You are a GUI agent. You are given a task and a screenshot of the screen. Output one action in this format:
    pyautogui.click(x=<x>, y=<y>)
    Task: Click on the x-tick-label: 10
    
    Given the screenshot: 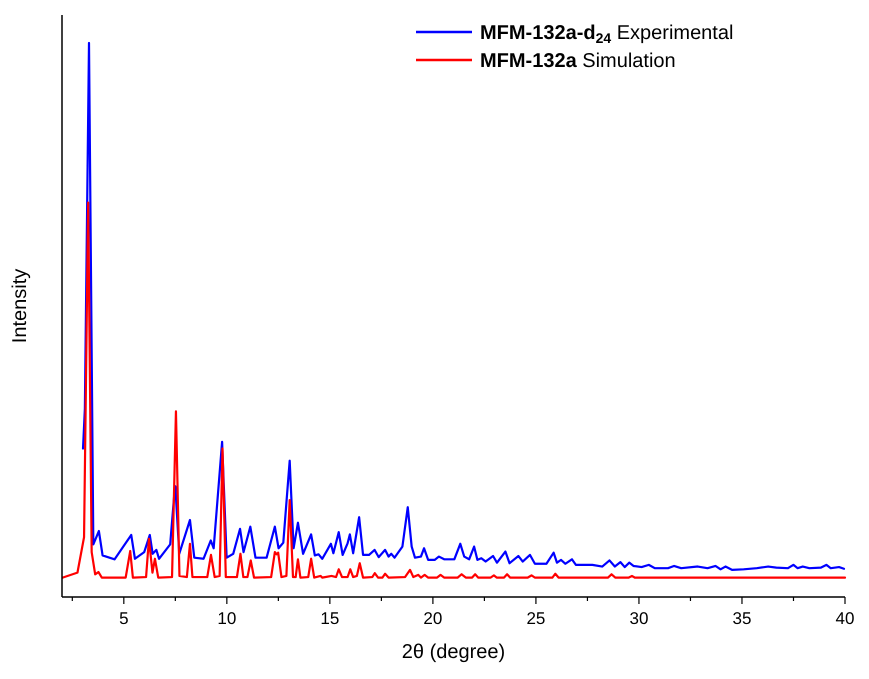 What is the action you would take?
    pyautogui.click(x=226, y=618)
    